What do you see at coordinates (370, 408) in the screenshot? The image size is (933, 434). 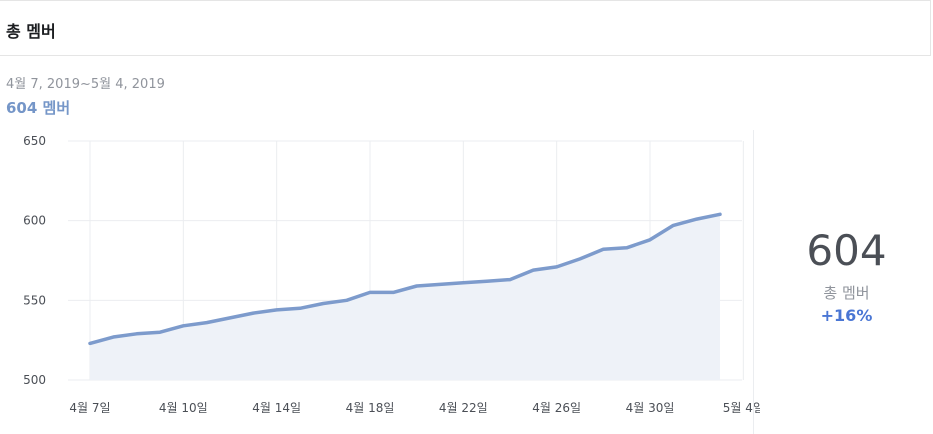 I see `x-tick-label: 4월 18일` at bounding box center [370, 408].